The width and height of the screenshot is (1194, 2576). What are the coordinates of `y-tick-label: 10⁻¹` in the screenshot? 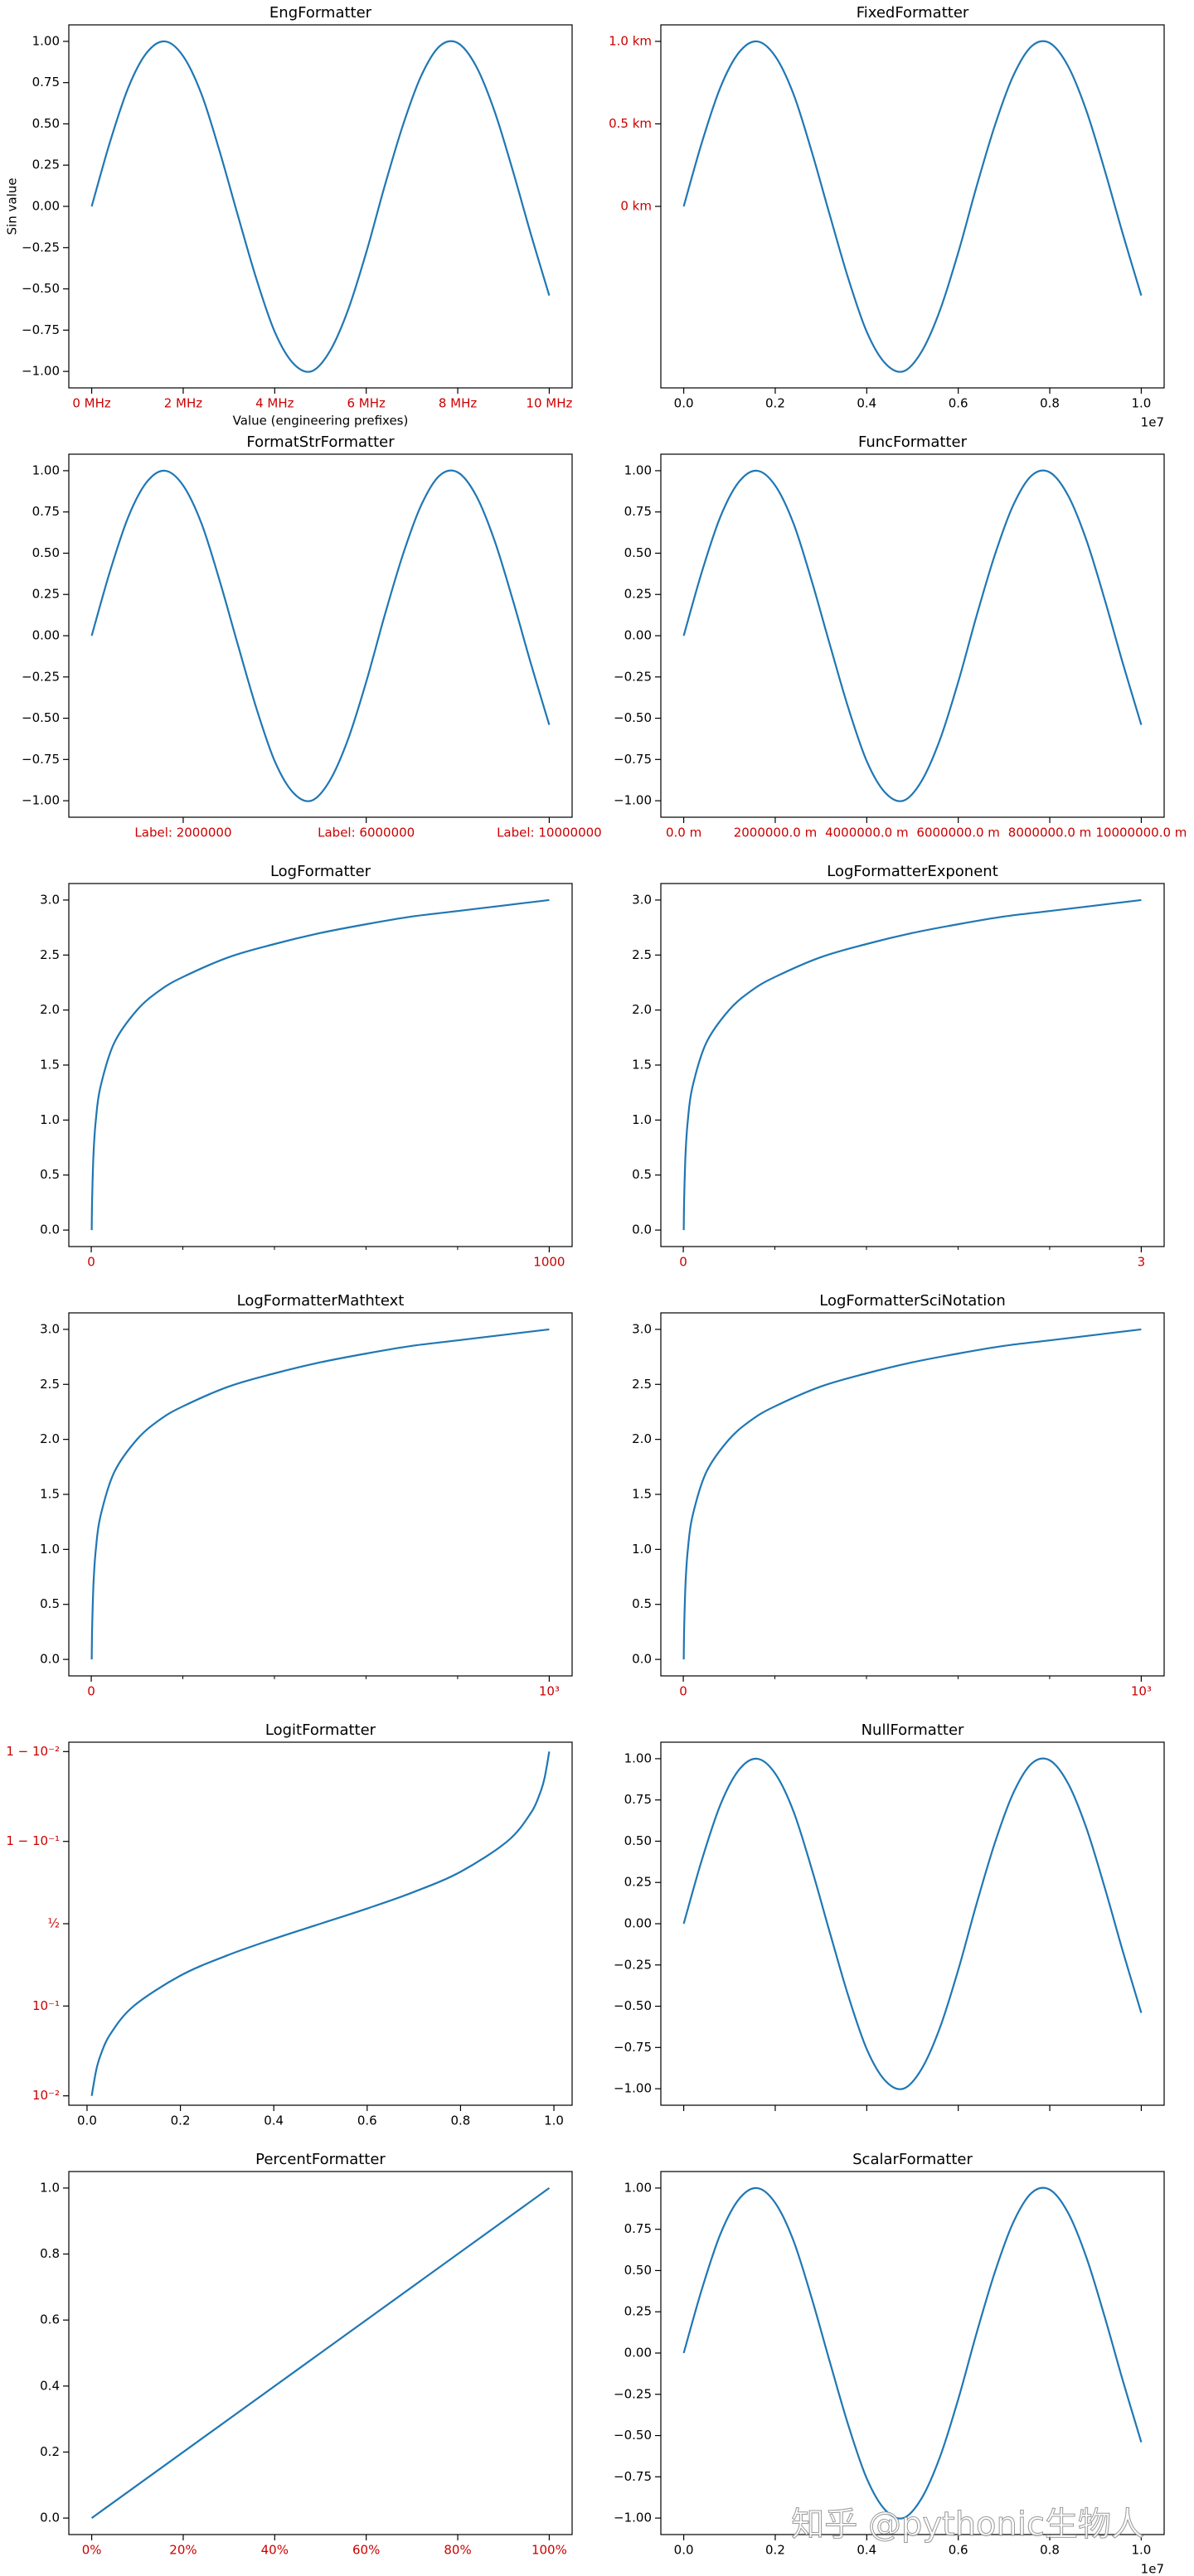 It's located at (46, 2005).